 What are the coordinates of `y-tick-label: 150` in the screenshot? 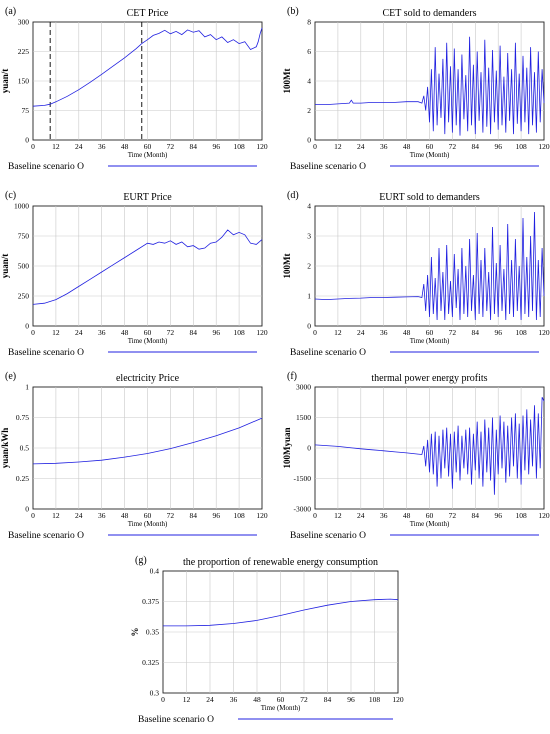 It's located at (24, 81).